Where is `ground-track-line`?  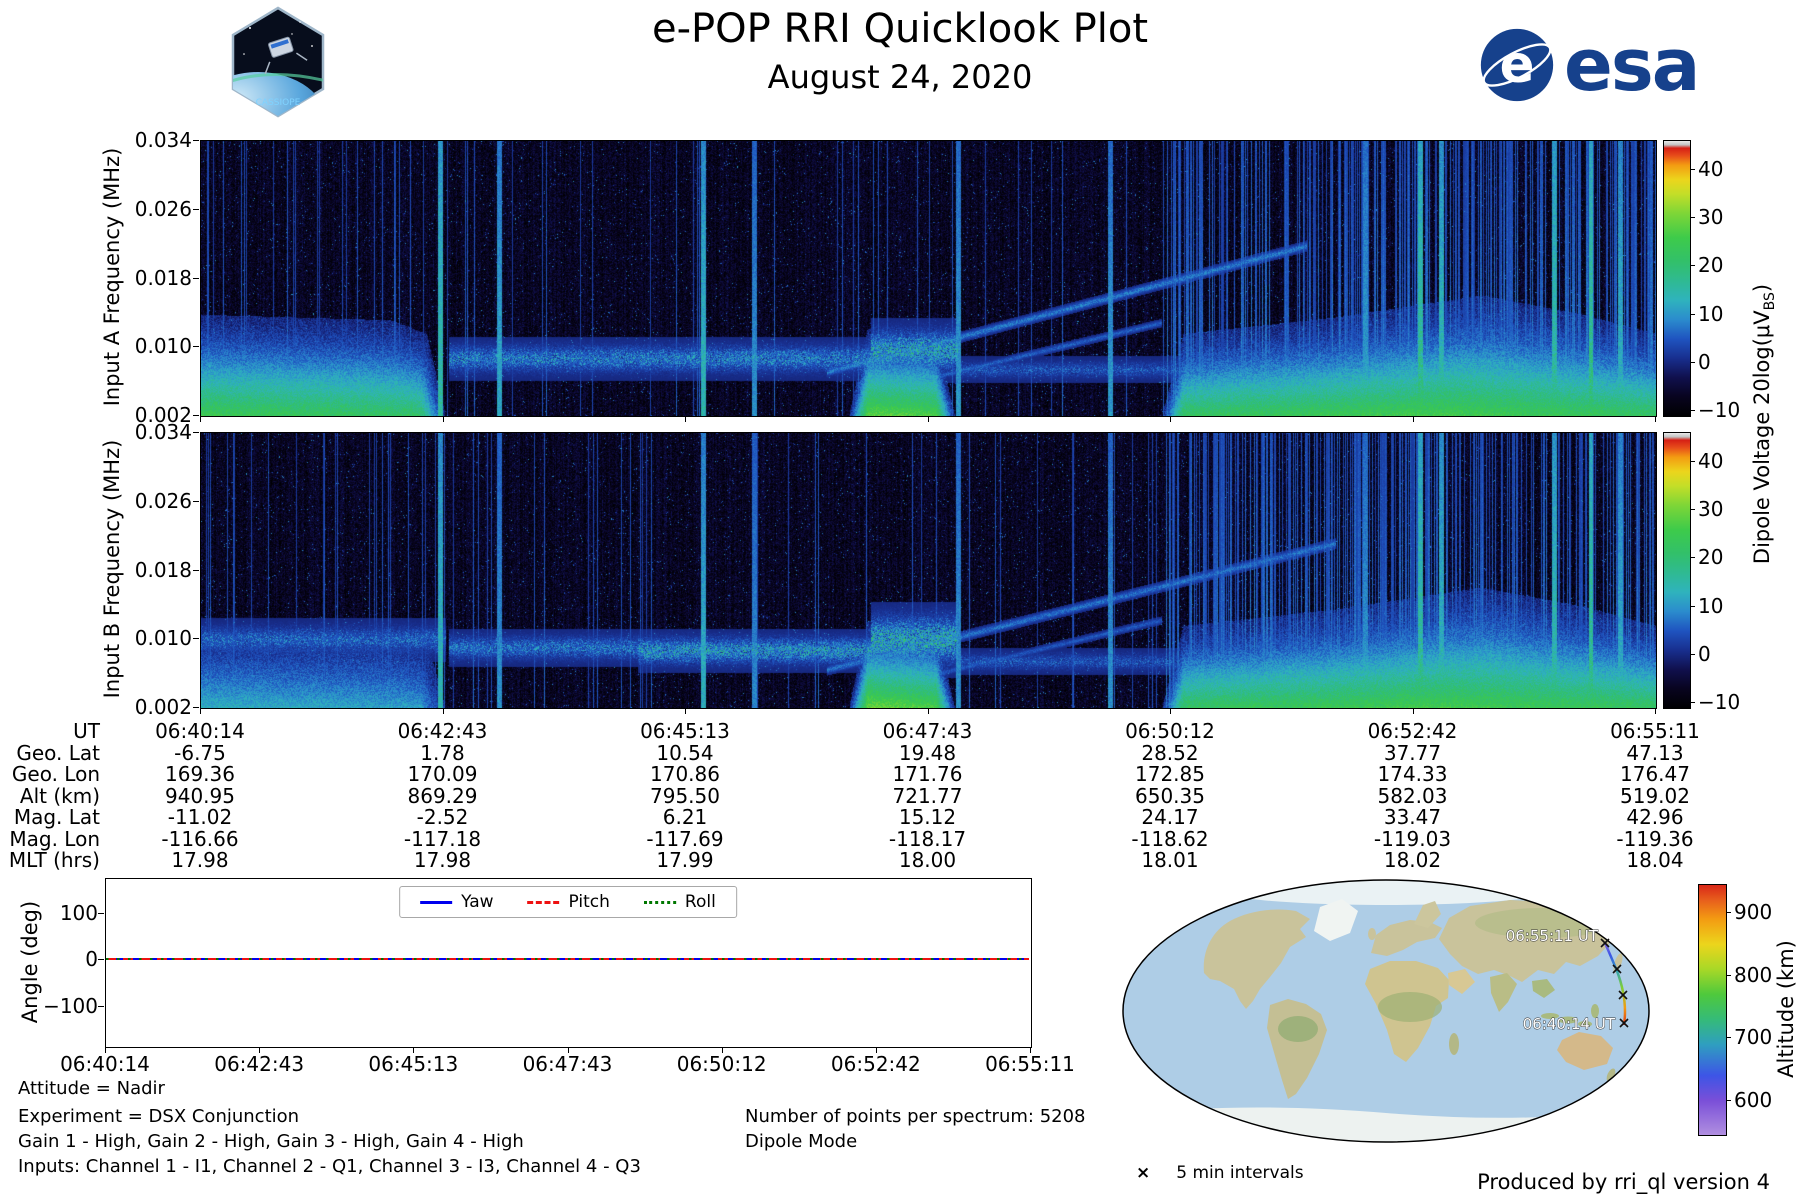 ground-track-line is located at coordinates (1615, 984).